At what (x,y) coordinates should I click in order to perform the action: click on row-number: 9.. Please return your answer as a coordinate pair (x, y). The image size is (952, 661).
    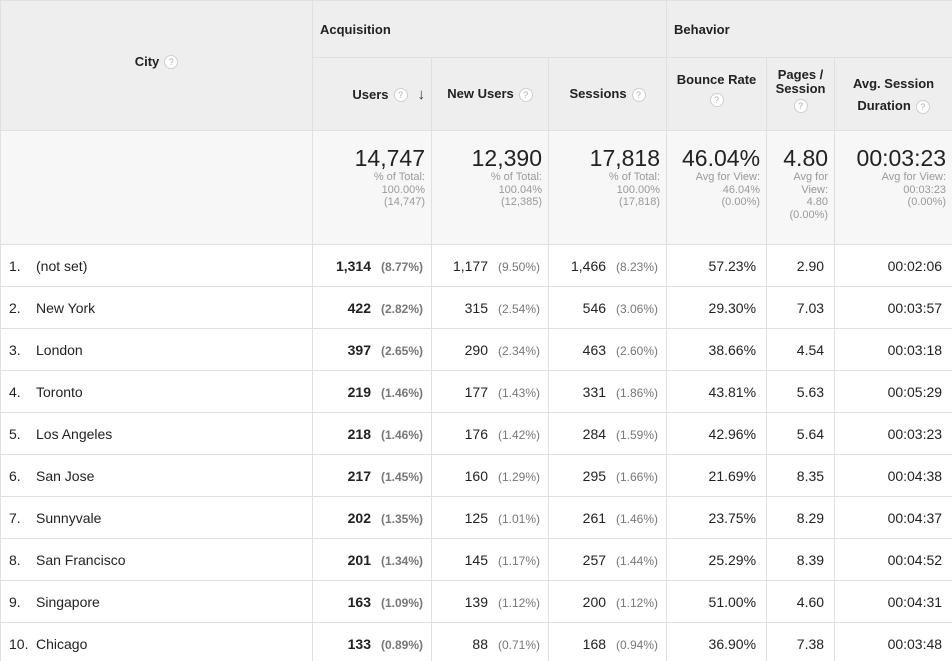
    Looking at the image, I should click on (15, 601).